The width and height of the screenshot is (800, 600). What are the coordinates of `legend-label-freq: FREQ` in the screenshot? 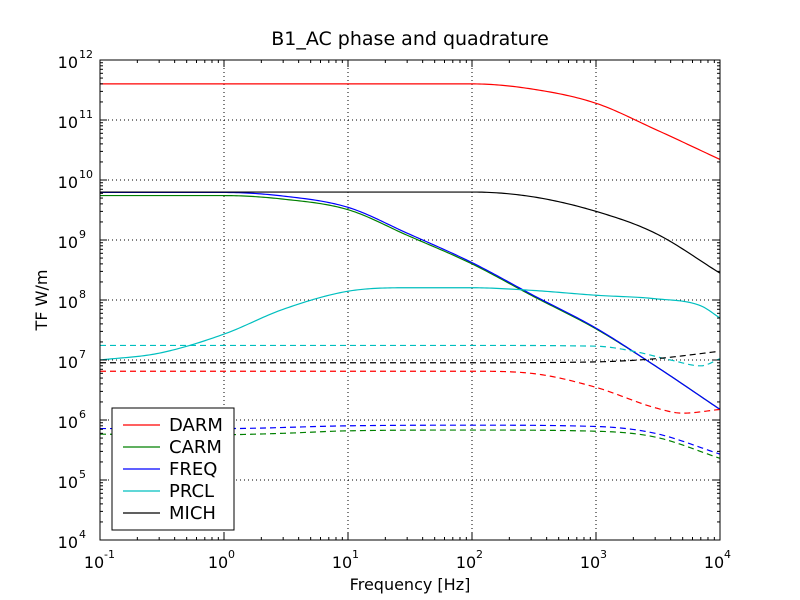 It's located at (193, 469).